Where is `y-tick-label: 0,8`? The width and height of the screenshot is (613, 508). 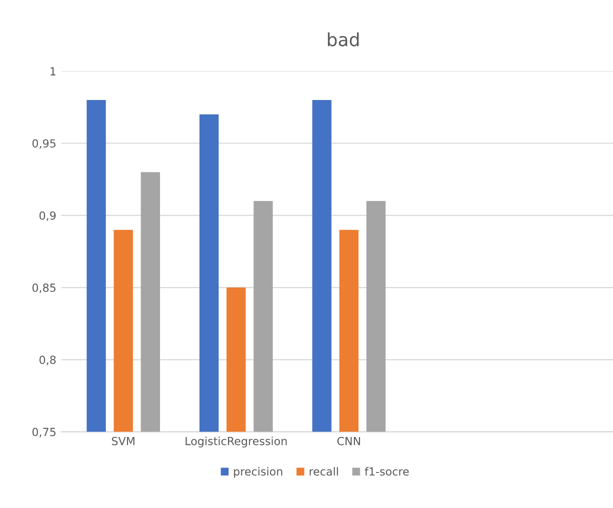 y-tick-label: 0,8 is located at coordinates (48, 361).